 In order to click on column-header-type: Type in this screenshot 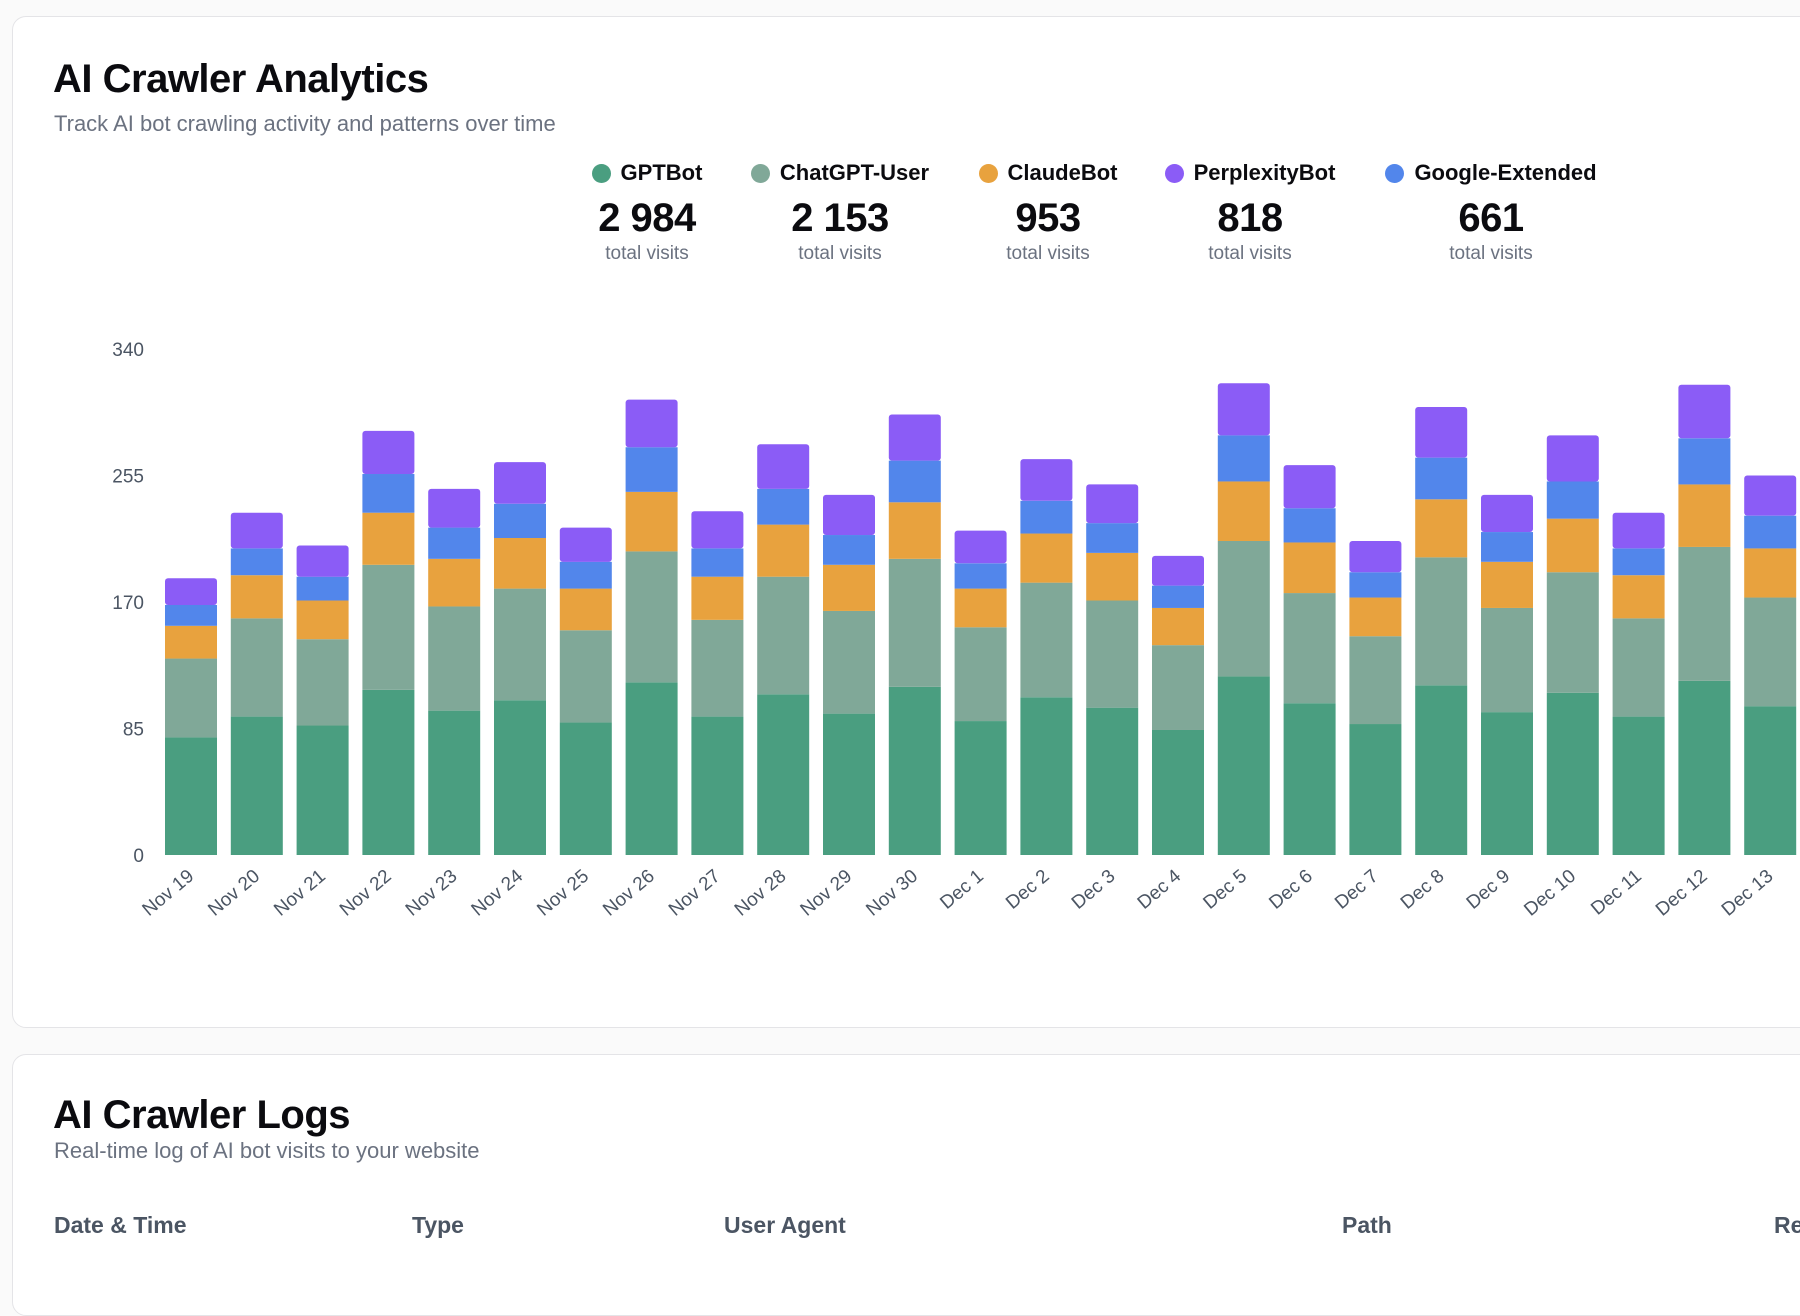, I will do `click(438, 1225)`.